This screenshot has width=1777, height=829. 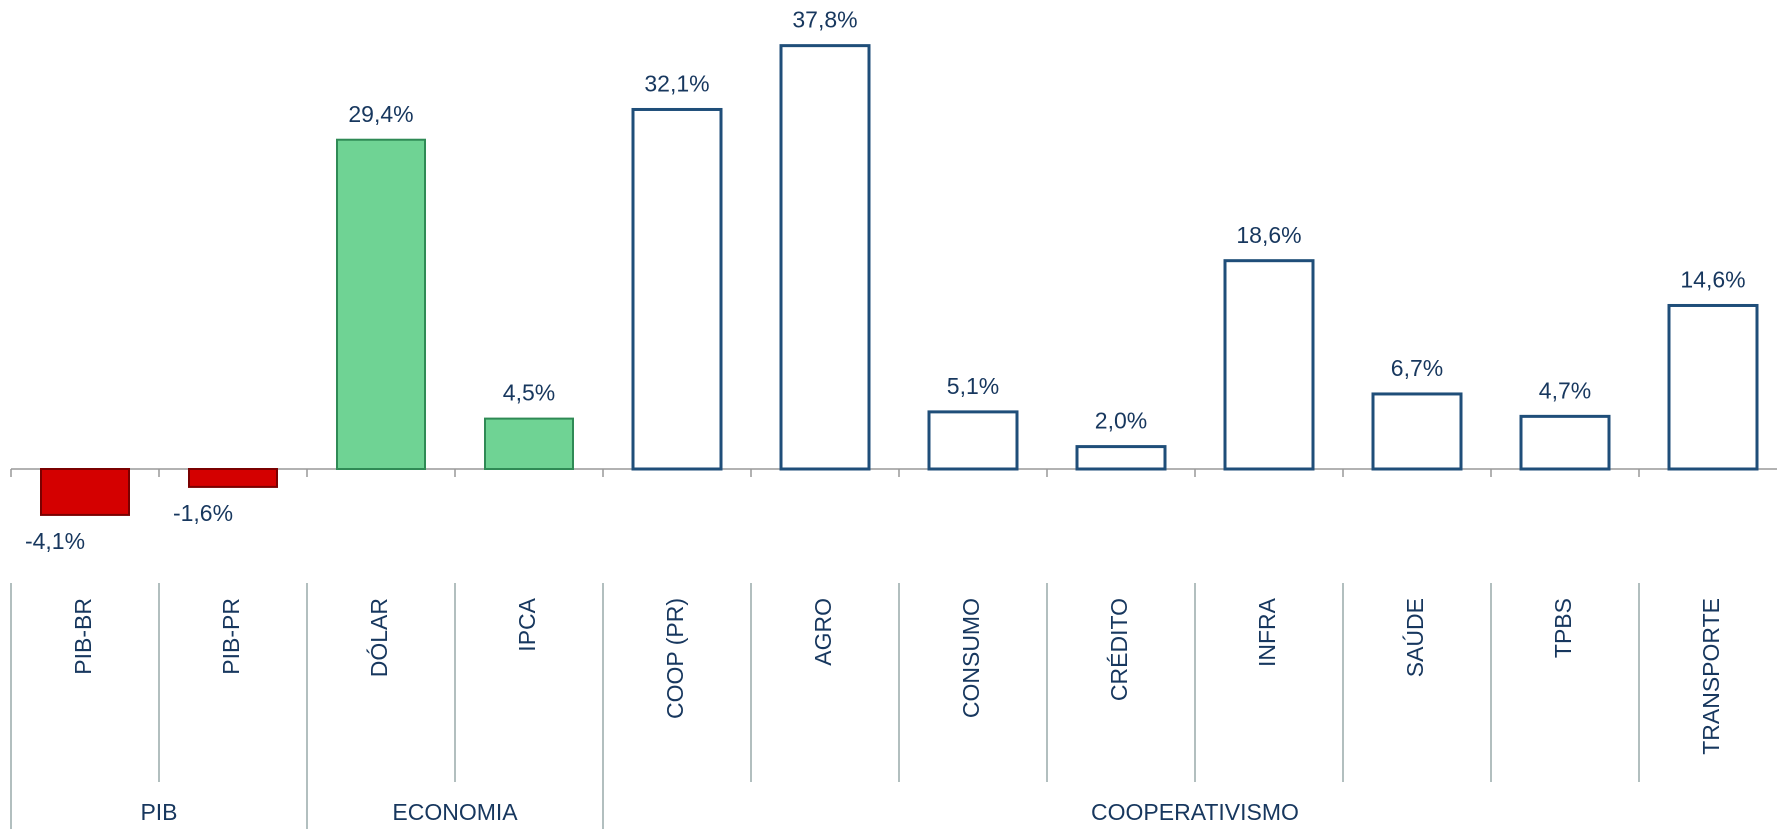 I want to click on value-label: 2,0%, so click(x=1121, y=421).